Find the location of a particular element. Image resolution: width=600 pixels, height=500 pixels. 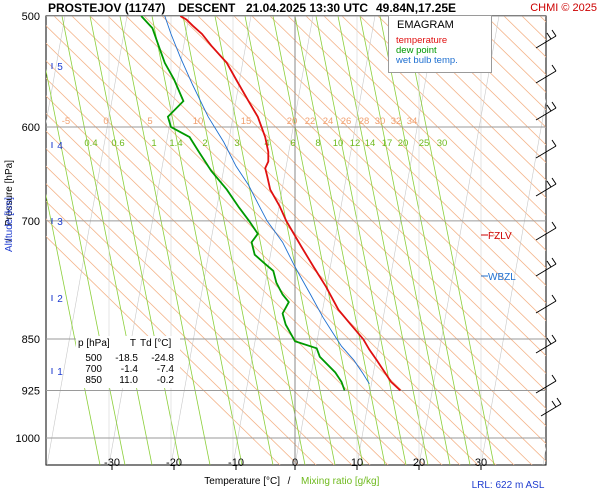

y-tick-label: 1000 is located at coordinates (28, 439).